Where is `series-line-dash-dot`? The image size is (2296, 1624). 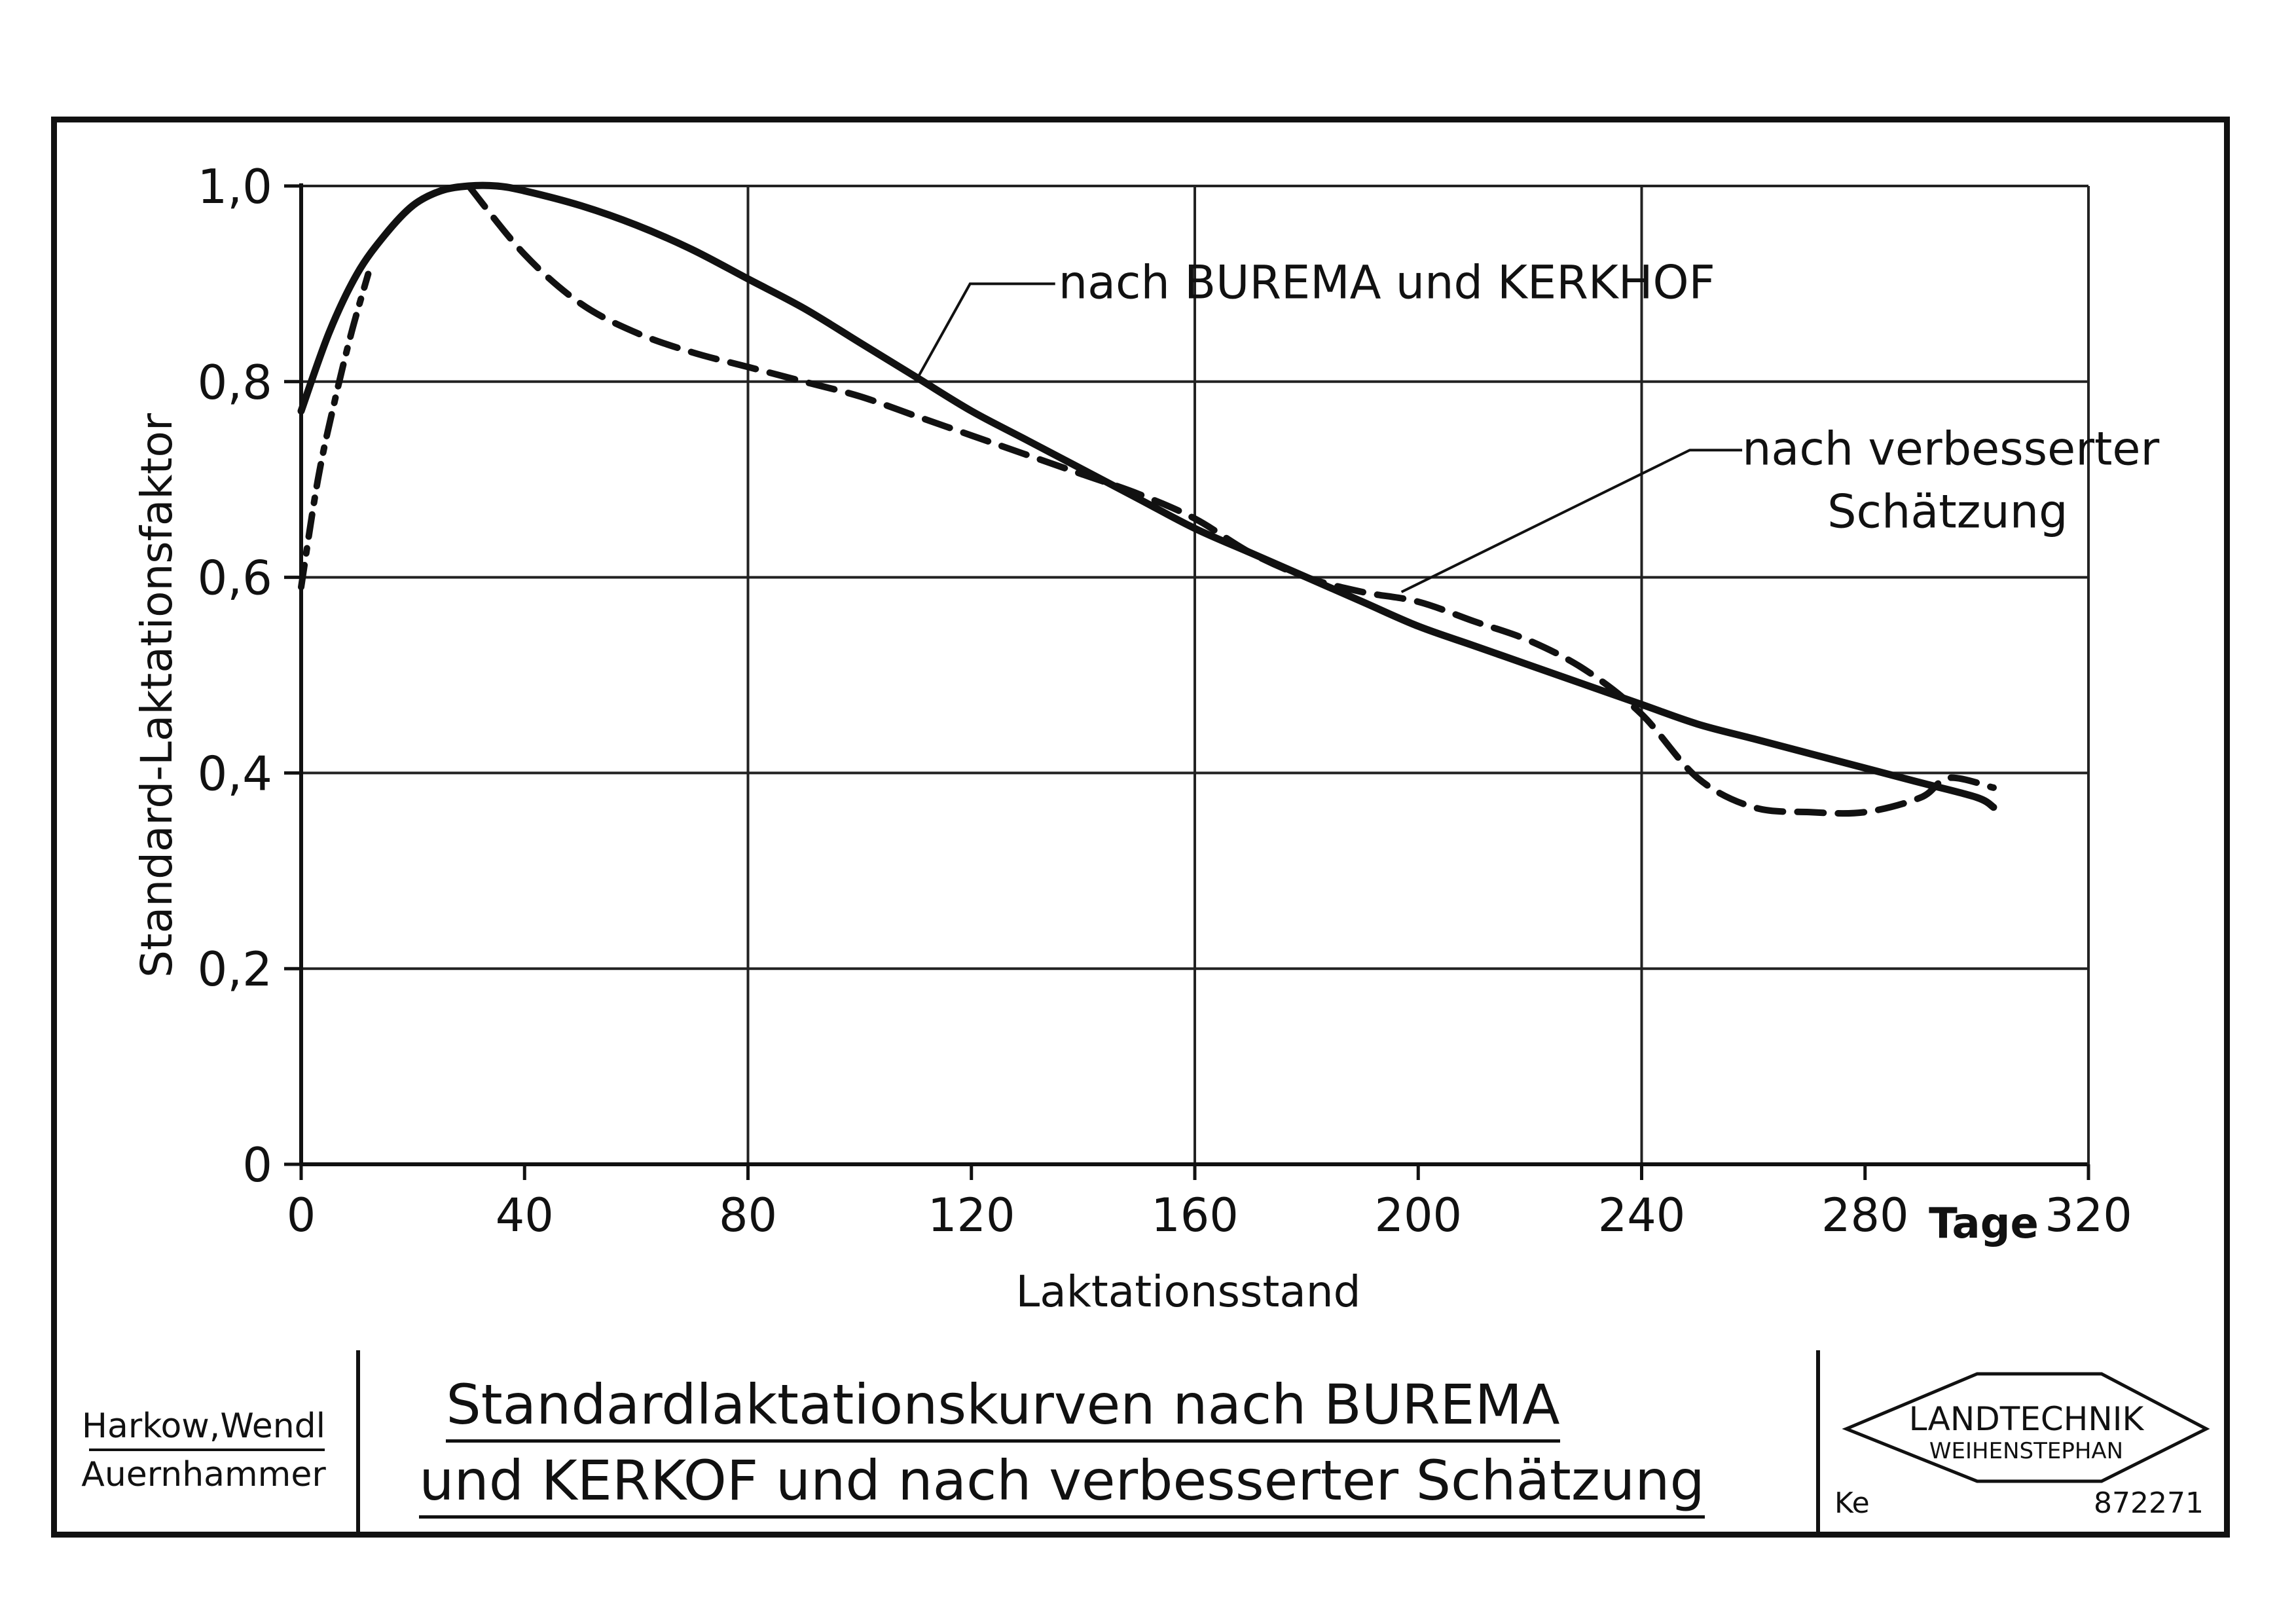
series-line-dash-dot is located at coordinates (335, 430).